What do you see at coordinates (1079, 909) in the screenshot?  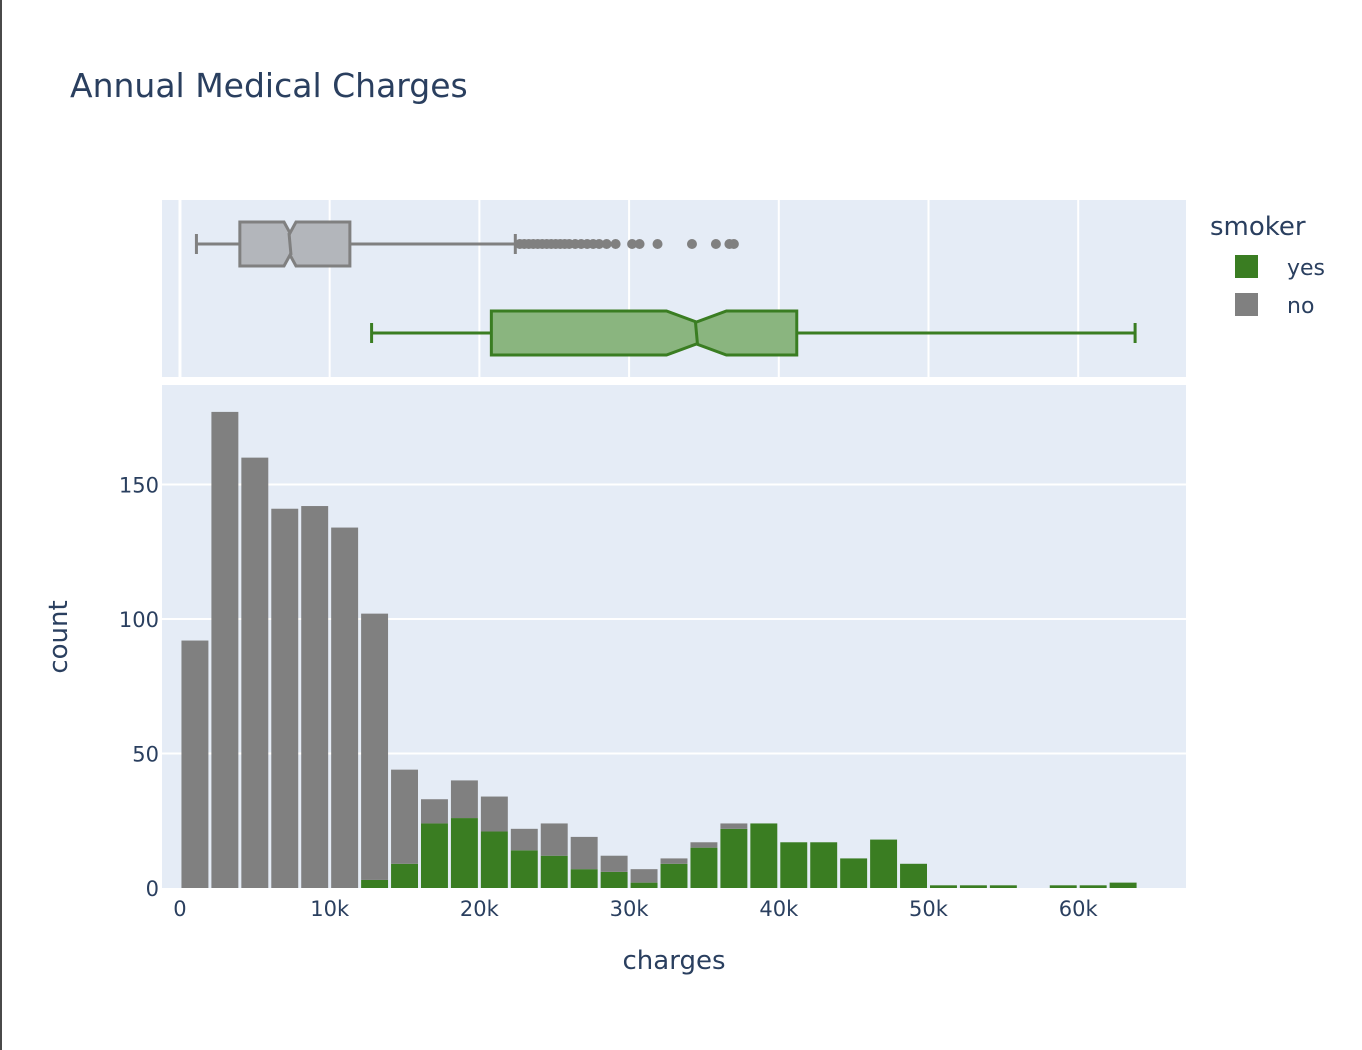 I see `x-tick-label: 60k` at bounding box center [1079, 909].